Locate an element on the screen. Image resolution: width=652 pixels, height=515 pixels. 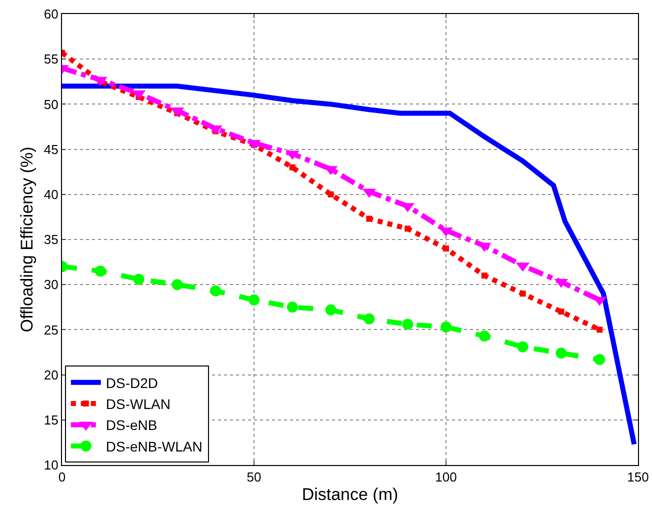
legend-label: DS-eNB-WLAN is located at coordinates (154, 446).